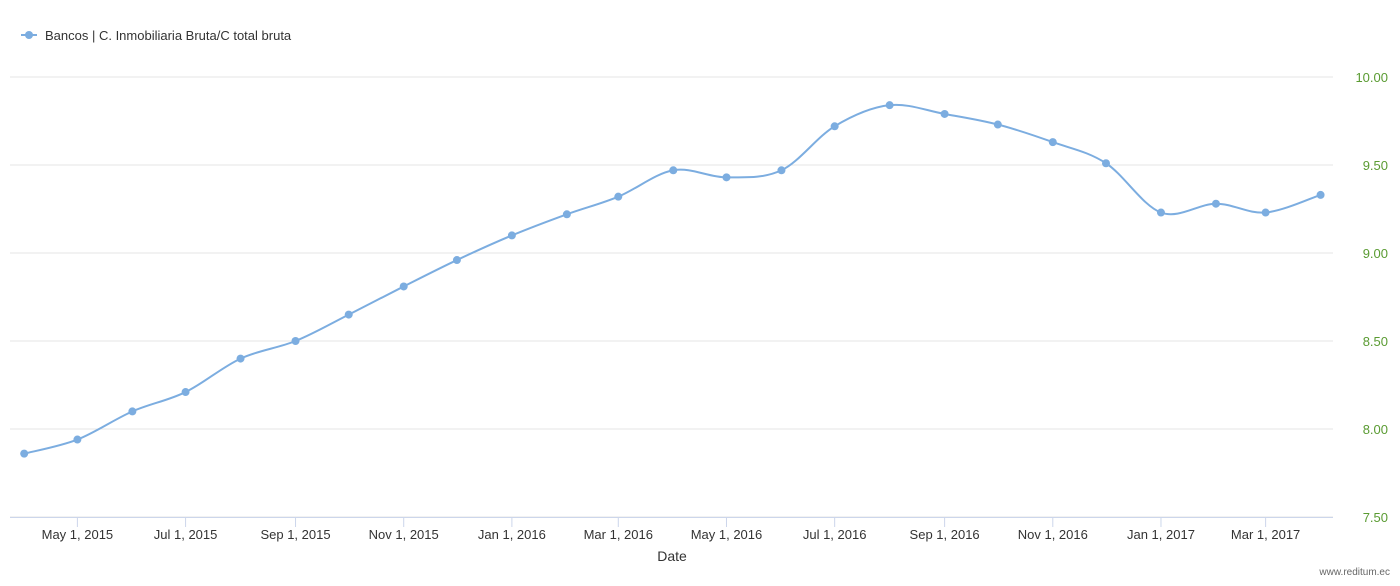  Describe the element at coordinates (618, 534) in the screenshot. I see `x-tick-label: Mar 1, 2016` at that location.